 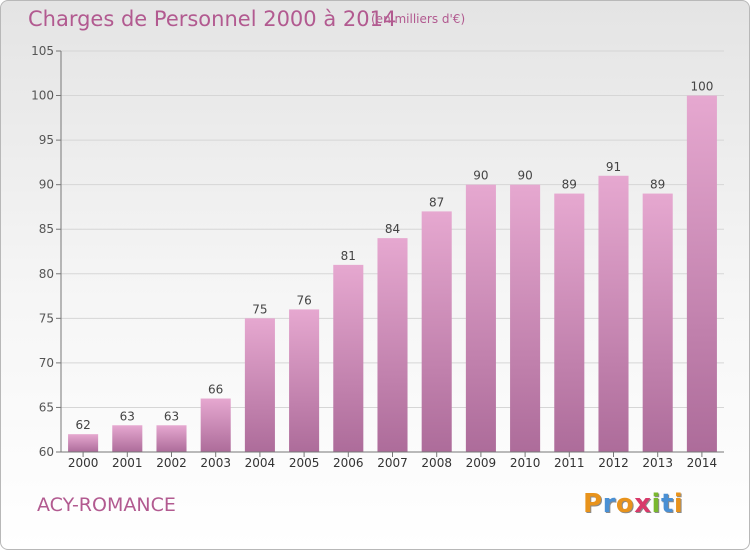 What do you see at coordinates (657, 463) in the screenshot?
I see `x-tick-label: 2013` at bounding box center [657, 463].